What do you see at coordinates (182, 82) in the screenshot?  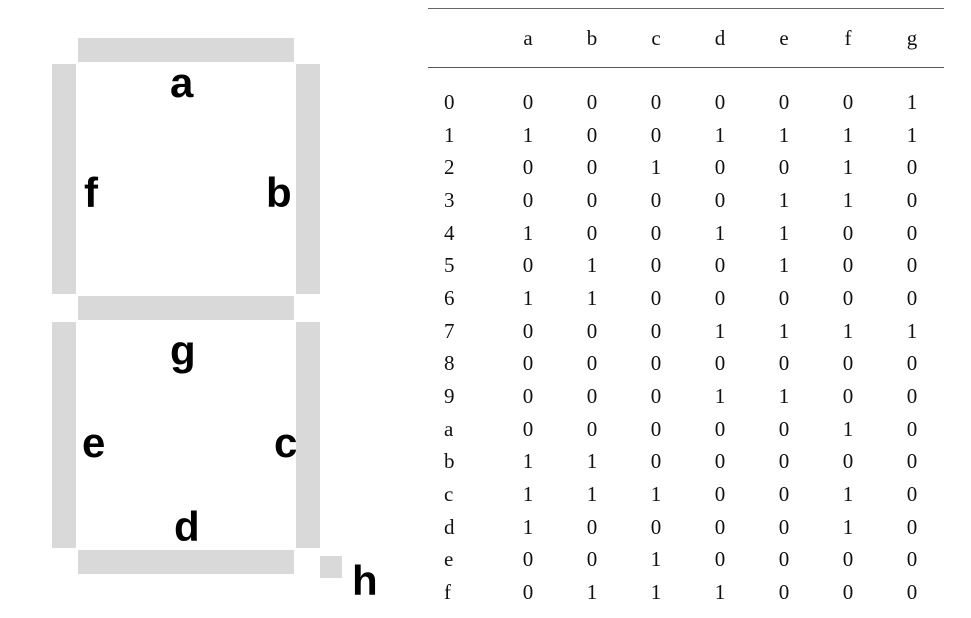 I see `segment-label-a: a` at bounding box center [182, 82].